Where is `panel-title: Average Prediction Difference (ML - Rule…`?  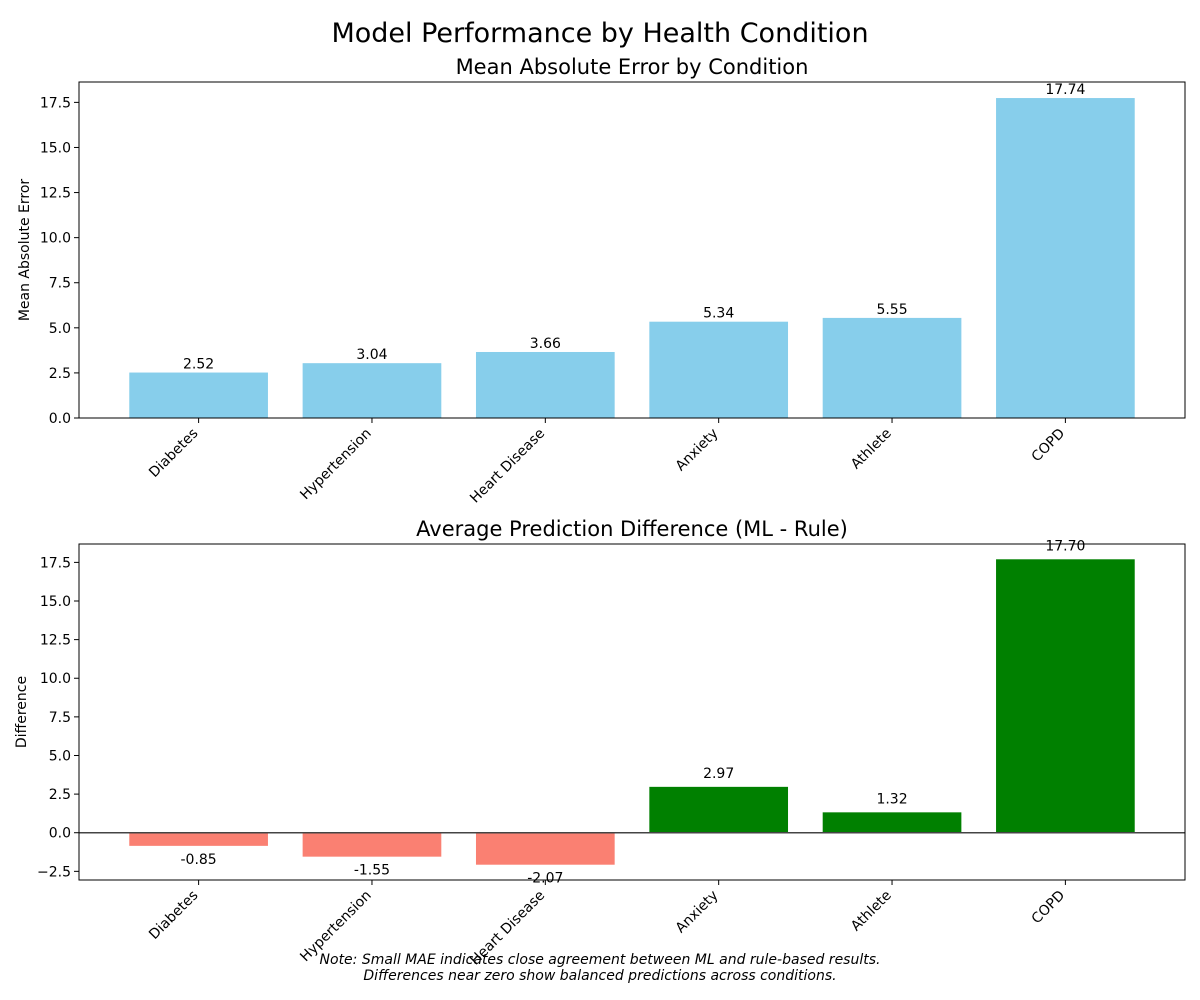 panel-title: Average Prediction Difference (ML - Rule… is located at coordinates (632, 529).